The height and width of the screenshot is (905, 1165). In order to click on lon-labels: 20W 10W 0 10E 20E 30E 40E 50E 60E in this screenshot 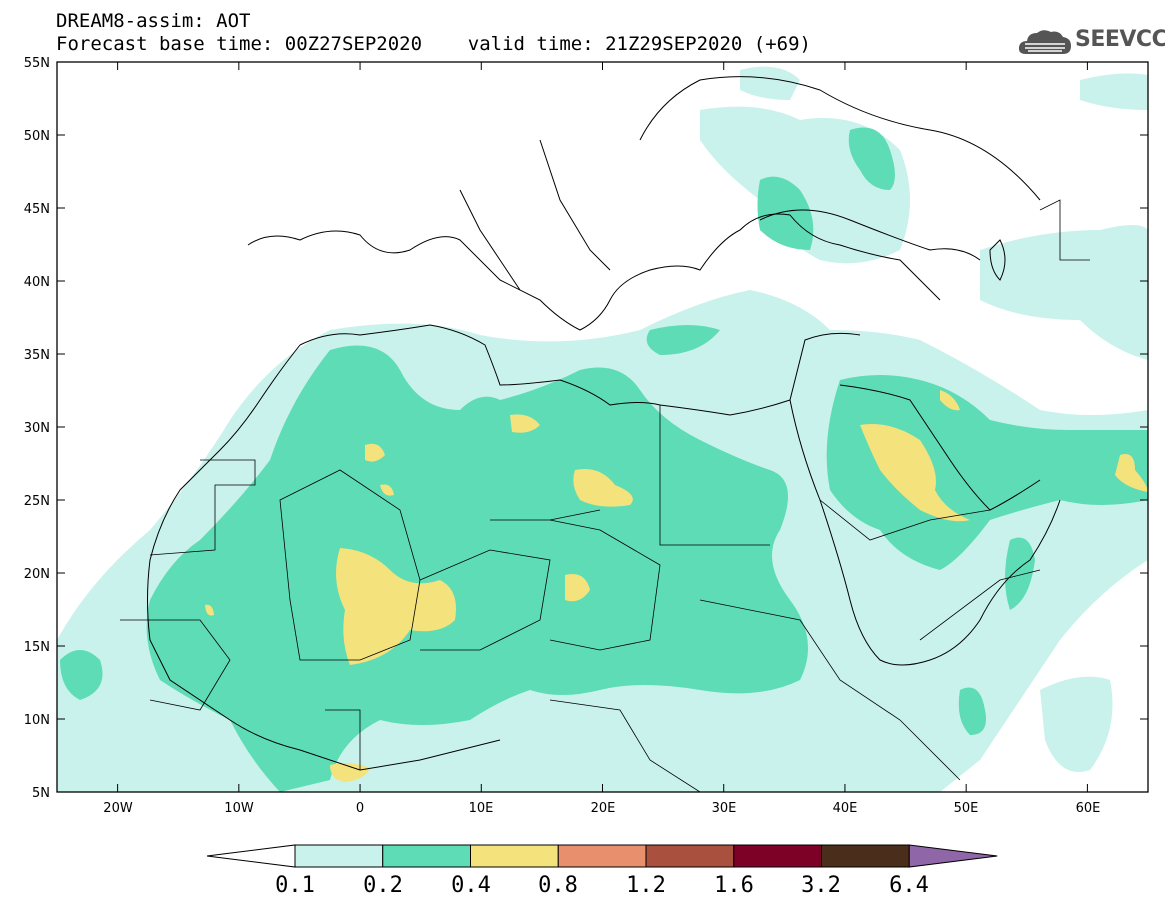, I will do `click(601, 808)`.